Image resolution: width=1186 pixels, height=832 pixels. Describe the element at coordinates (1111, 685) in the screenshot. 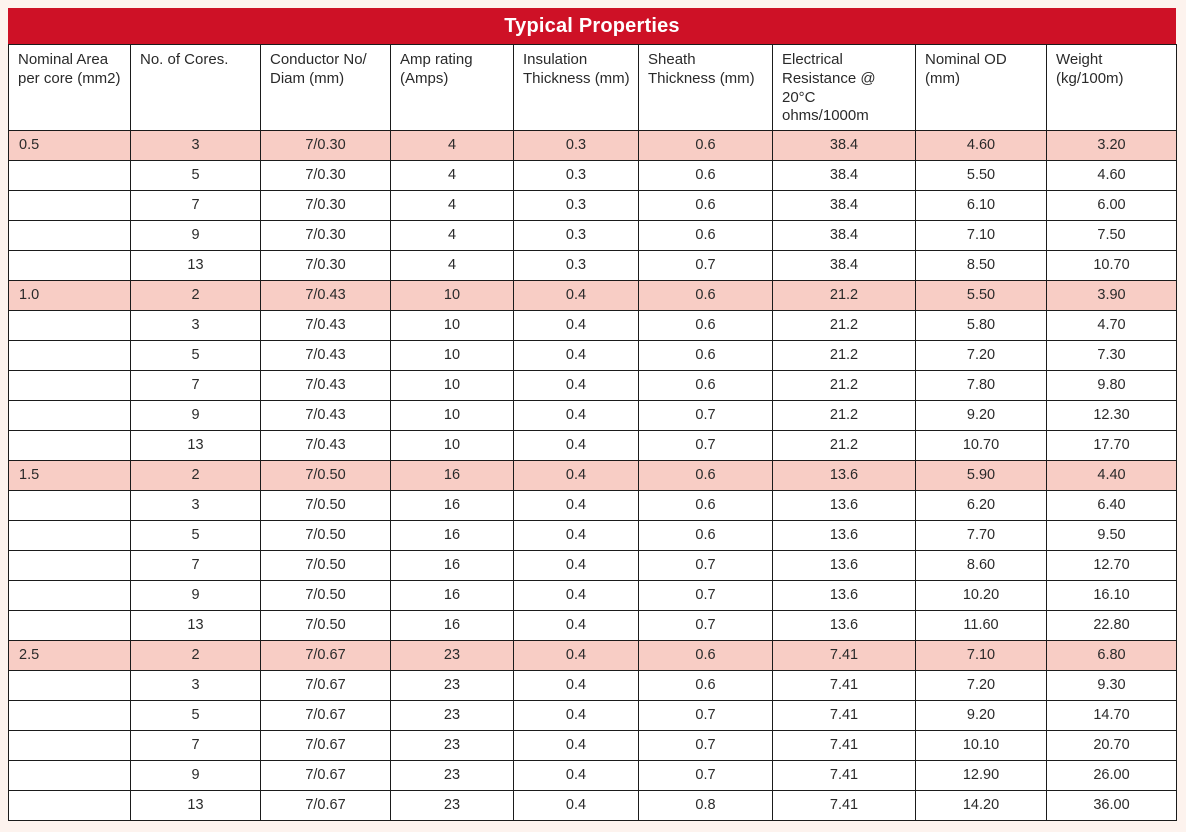

I see `cell-weight: 9.30` at that location.